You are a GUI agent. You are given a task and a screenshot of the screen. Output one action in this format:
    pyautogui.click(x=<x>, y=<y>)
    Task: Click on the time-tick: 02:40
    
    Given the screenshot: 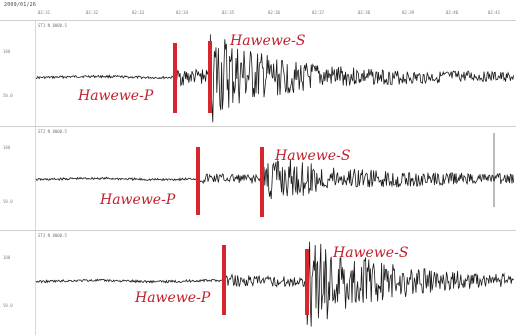 What is the action you would take?
    pyautogui.click(x=452, y=12)
    